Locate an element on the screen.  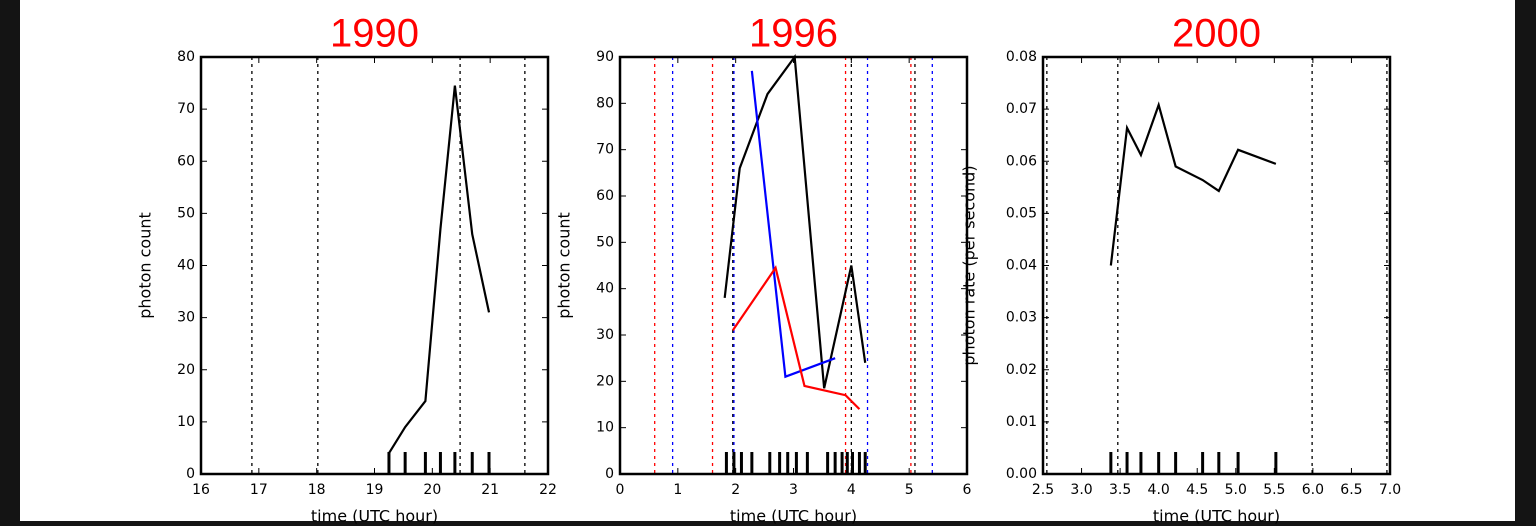
y-tick-label: 0.08 is located at coordinates (1021, 57).